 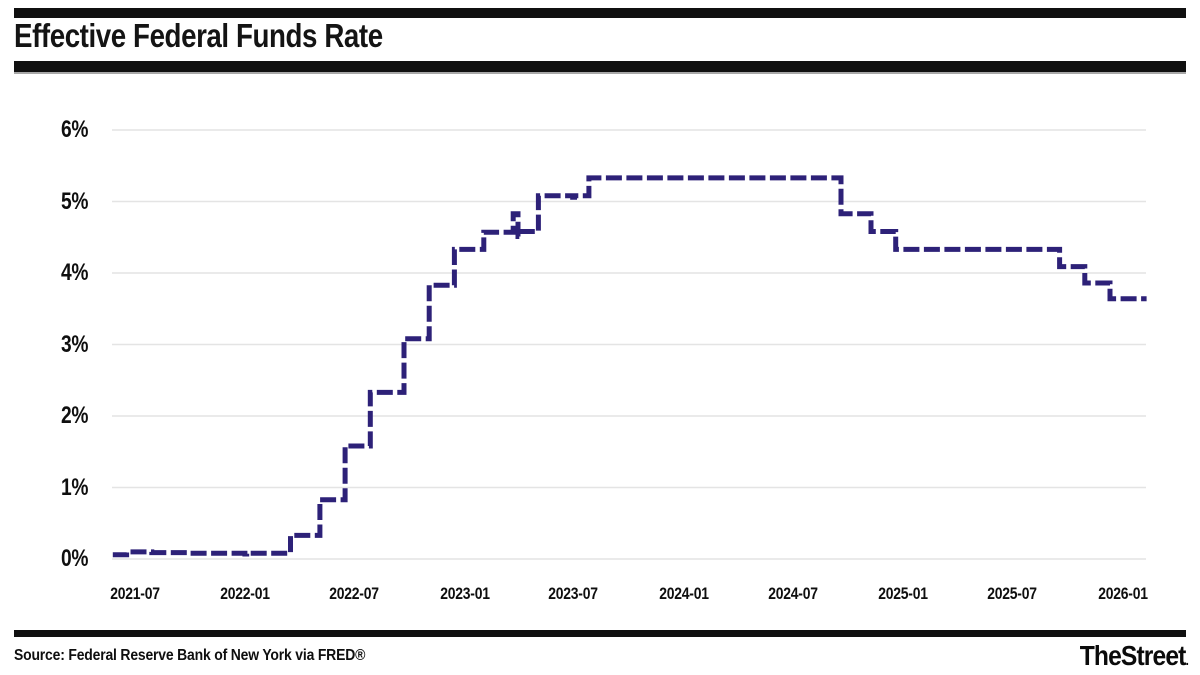 I want to click on x-tick-label: 2022-07, so click(x=354, y=593).